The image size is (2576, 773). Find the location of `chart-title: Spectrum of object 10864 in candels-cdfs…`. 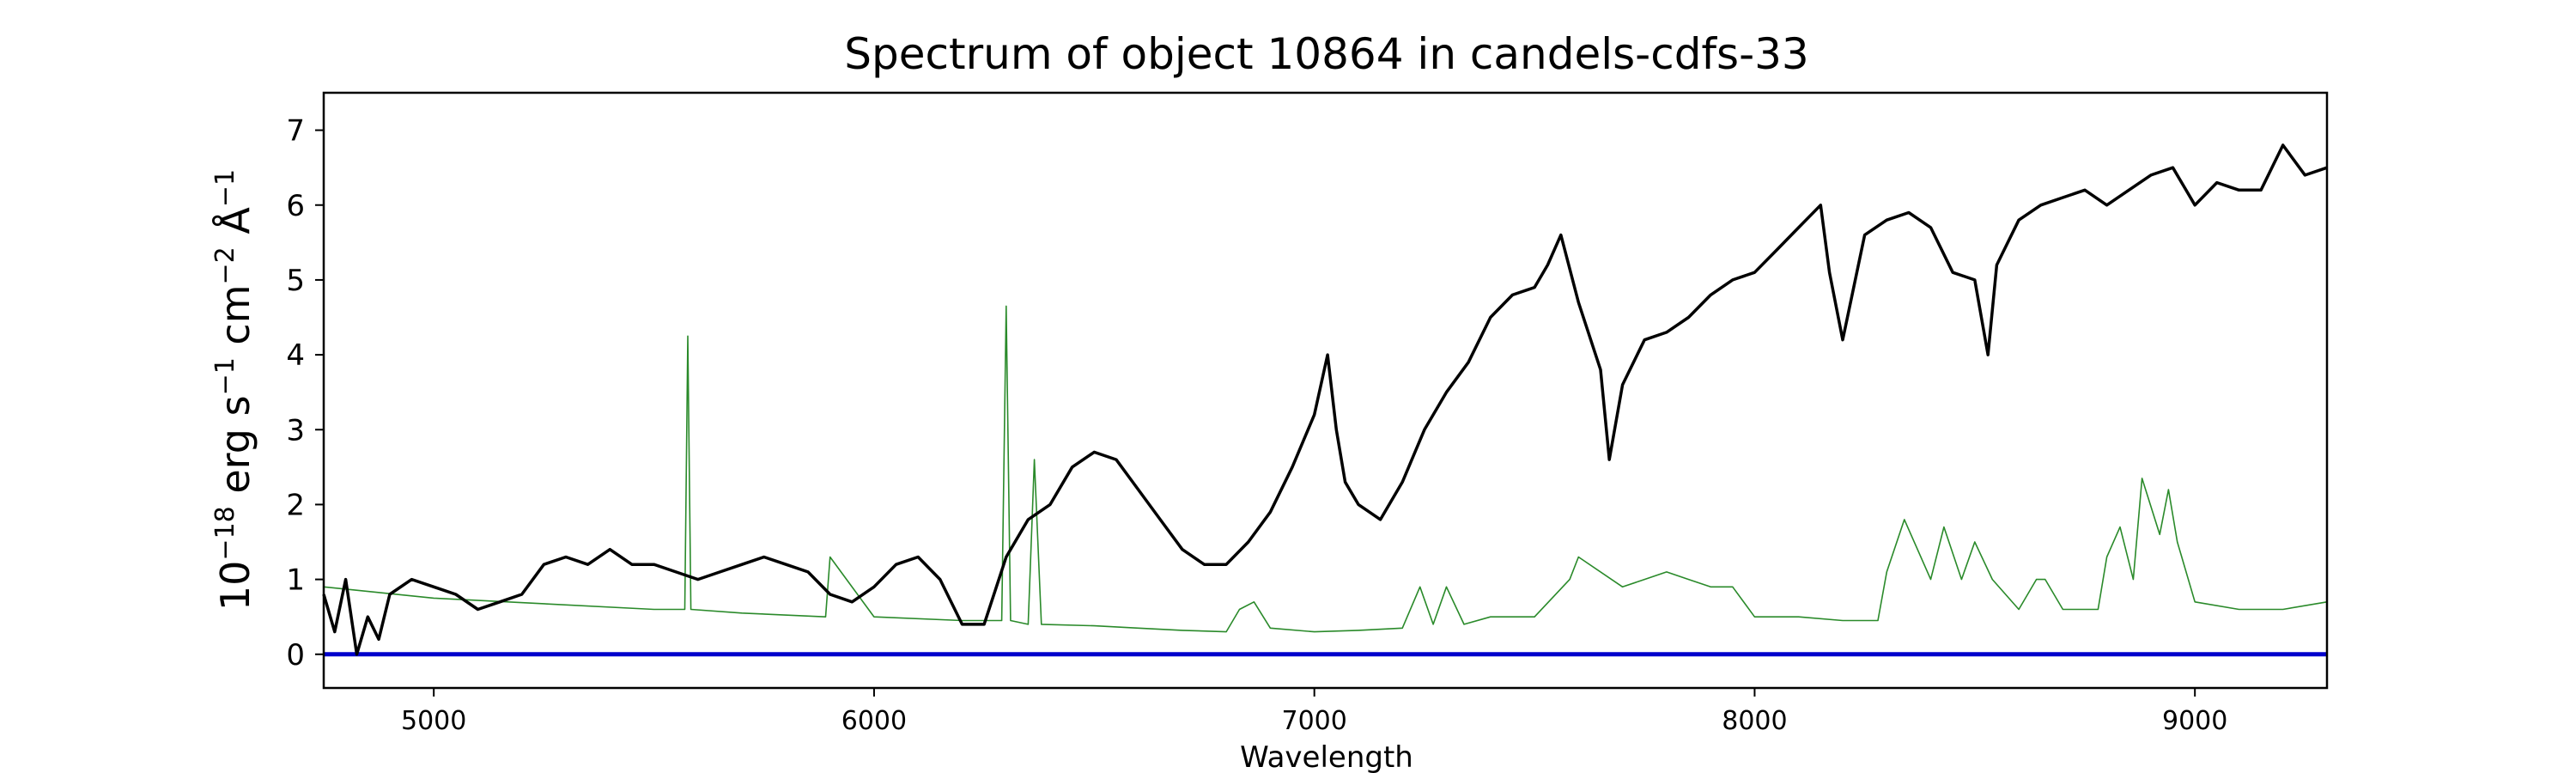

chart-title: Spectrum of object 10864 in candels-cdfs… is located at coordinates (1327, 54).